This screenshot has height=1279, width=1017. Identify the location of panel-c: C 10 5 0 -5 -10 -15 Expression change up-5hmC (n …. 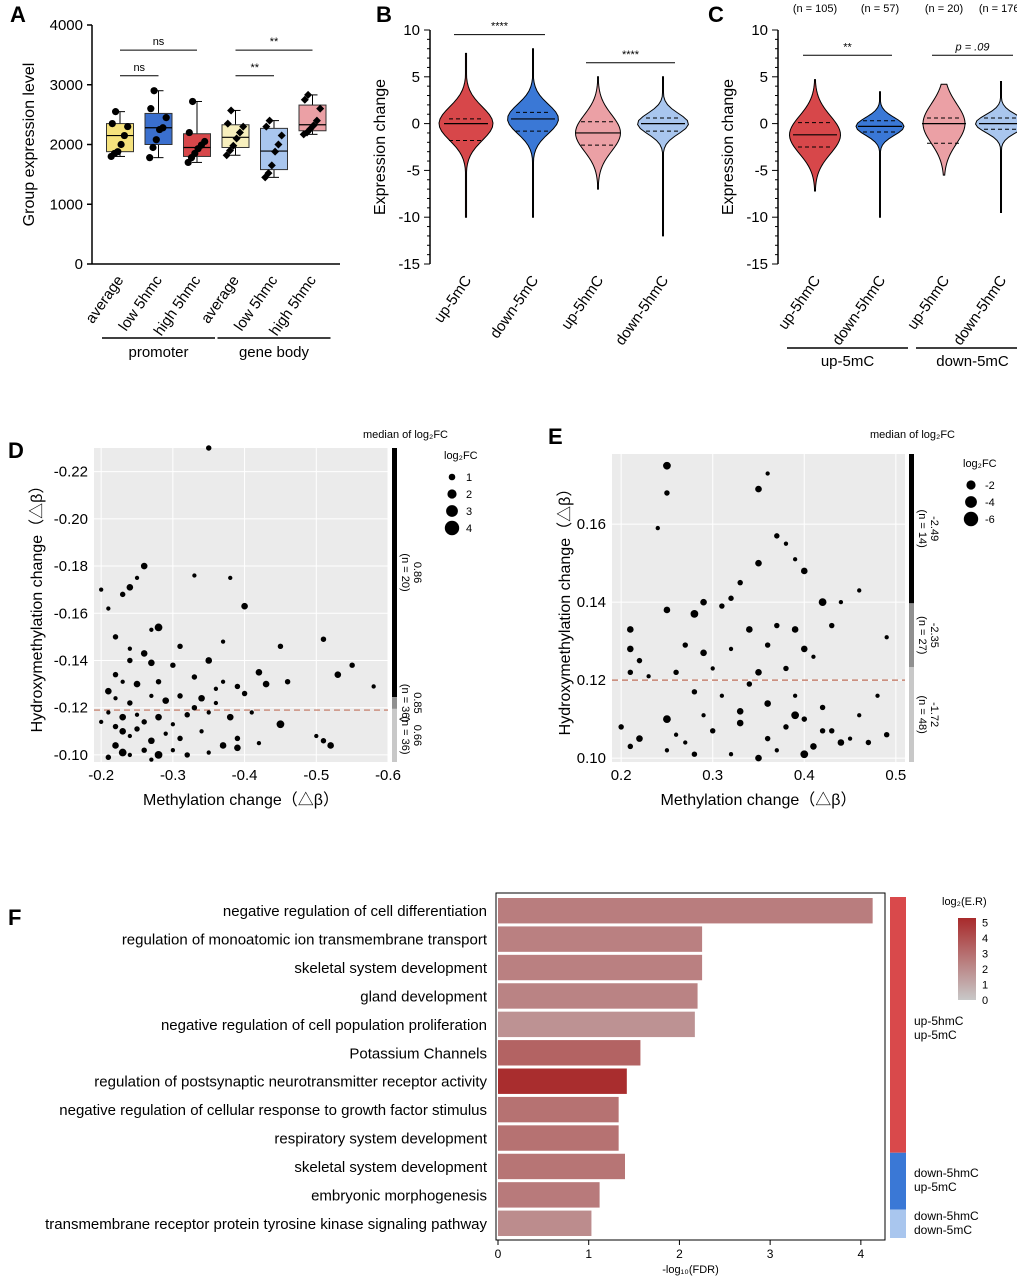
(862, 186).